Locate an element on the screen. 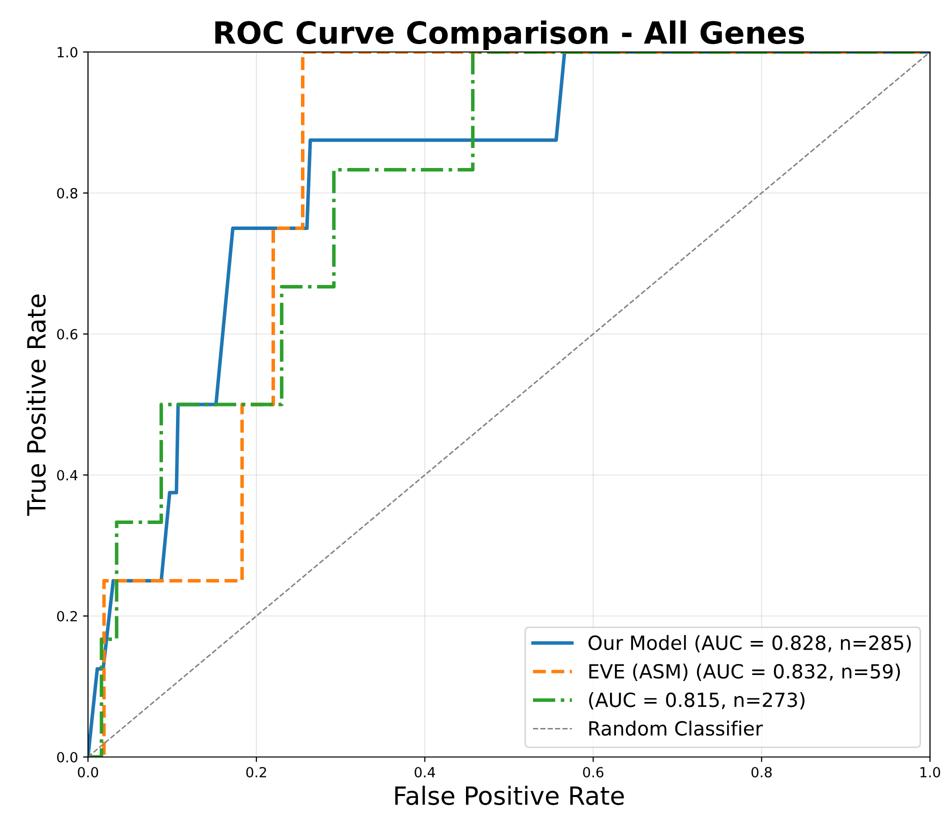 The image size is (945, 817). x-tick-label: 0.4 is located at coordinates (425, 772).